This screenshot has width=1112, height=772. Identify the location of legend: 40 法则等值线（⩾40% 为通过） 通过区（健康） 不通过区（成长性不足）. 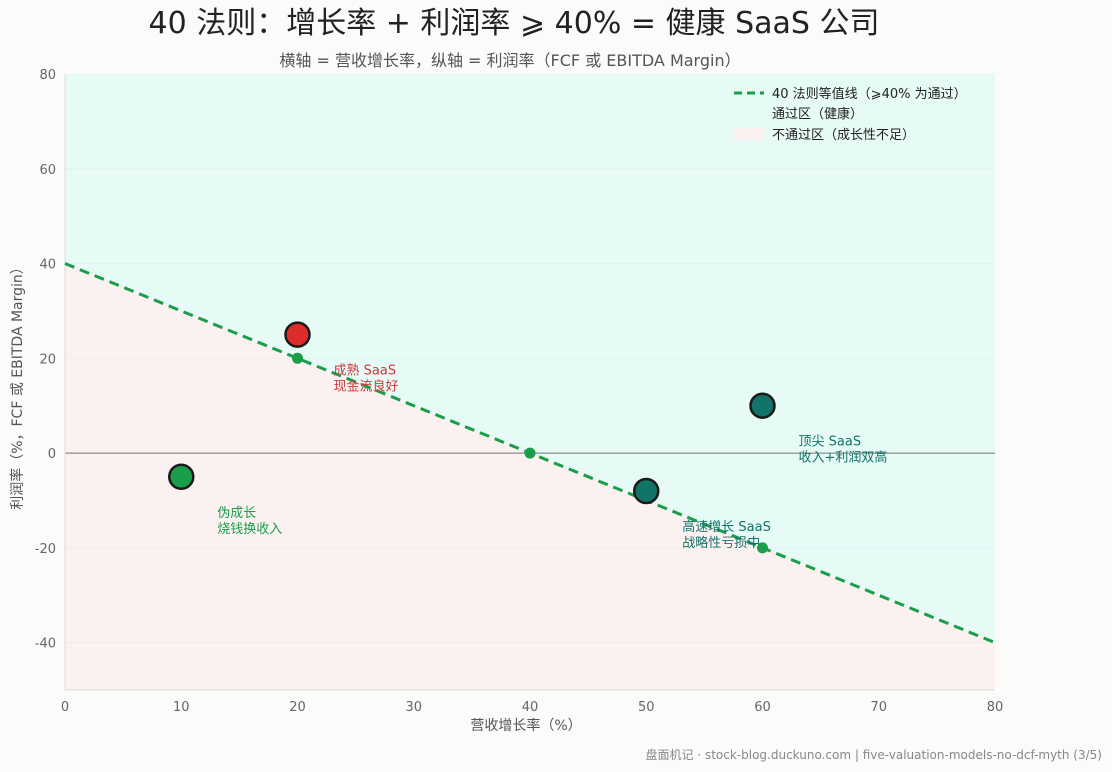
(850, 114).